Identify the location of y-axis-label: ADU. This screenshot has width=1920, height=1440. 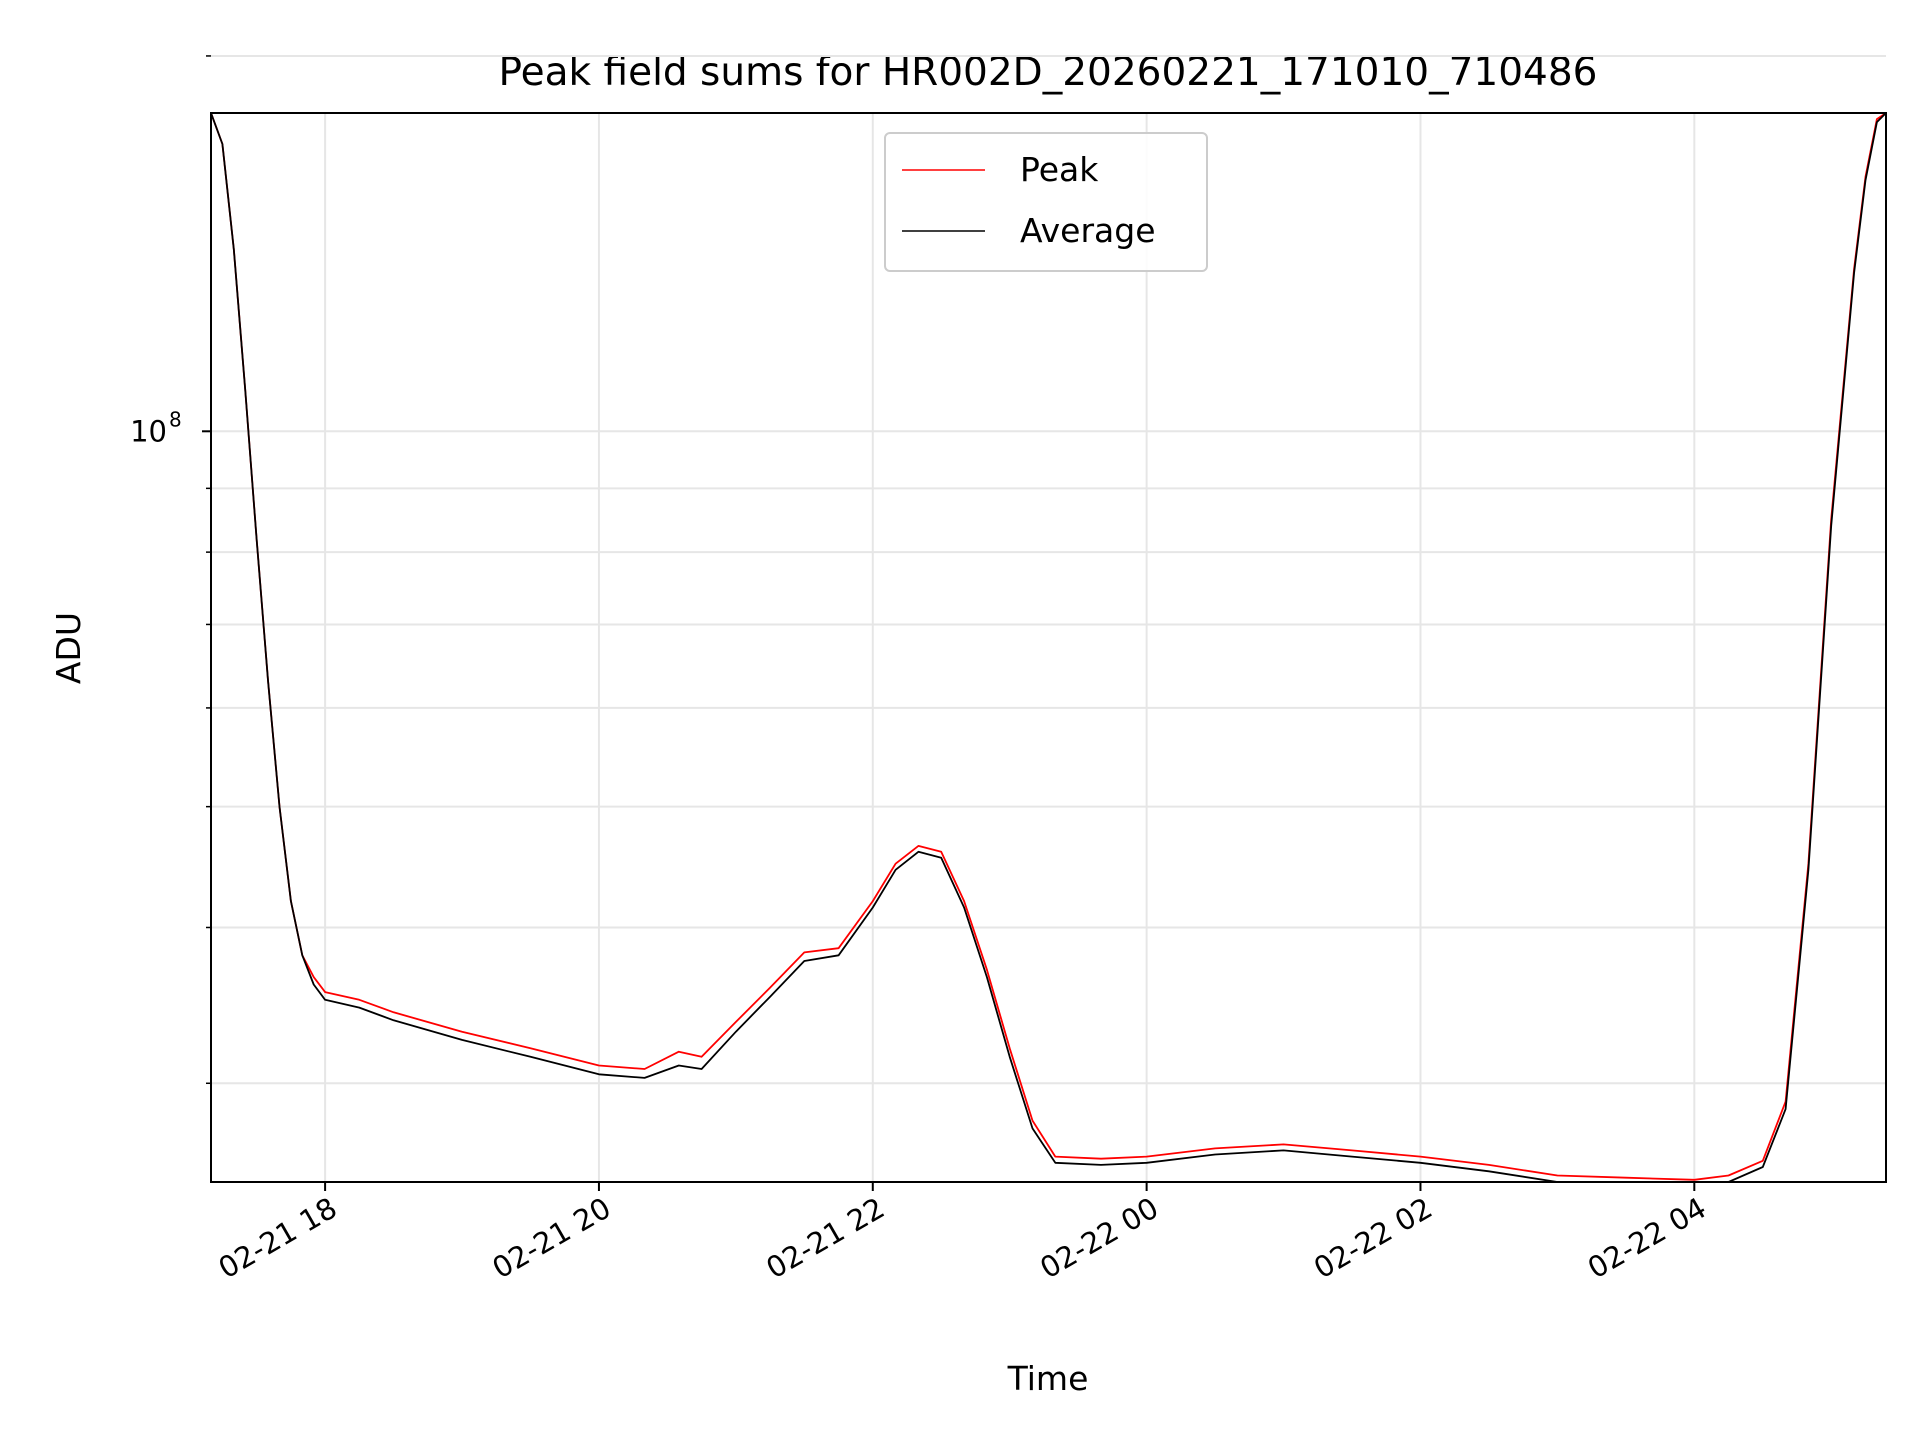
(68, 648).